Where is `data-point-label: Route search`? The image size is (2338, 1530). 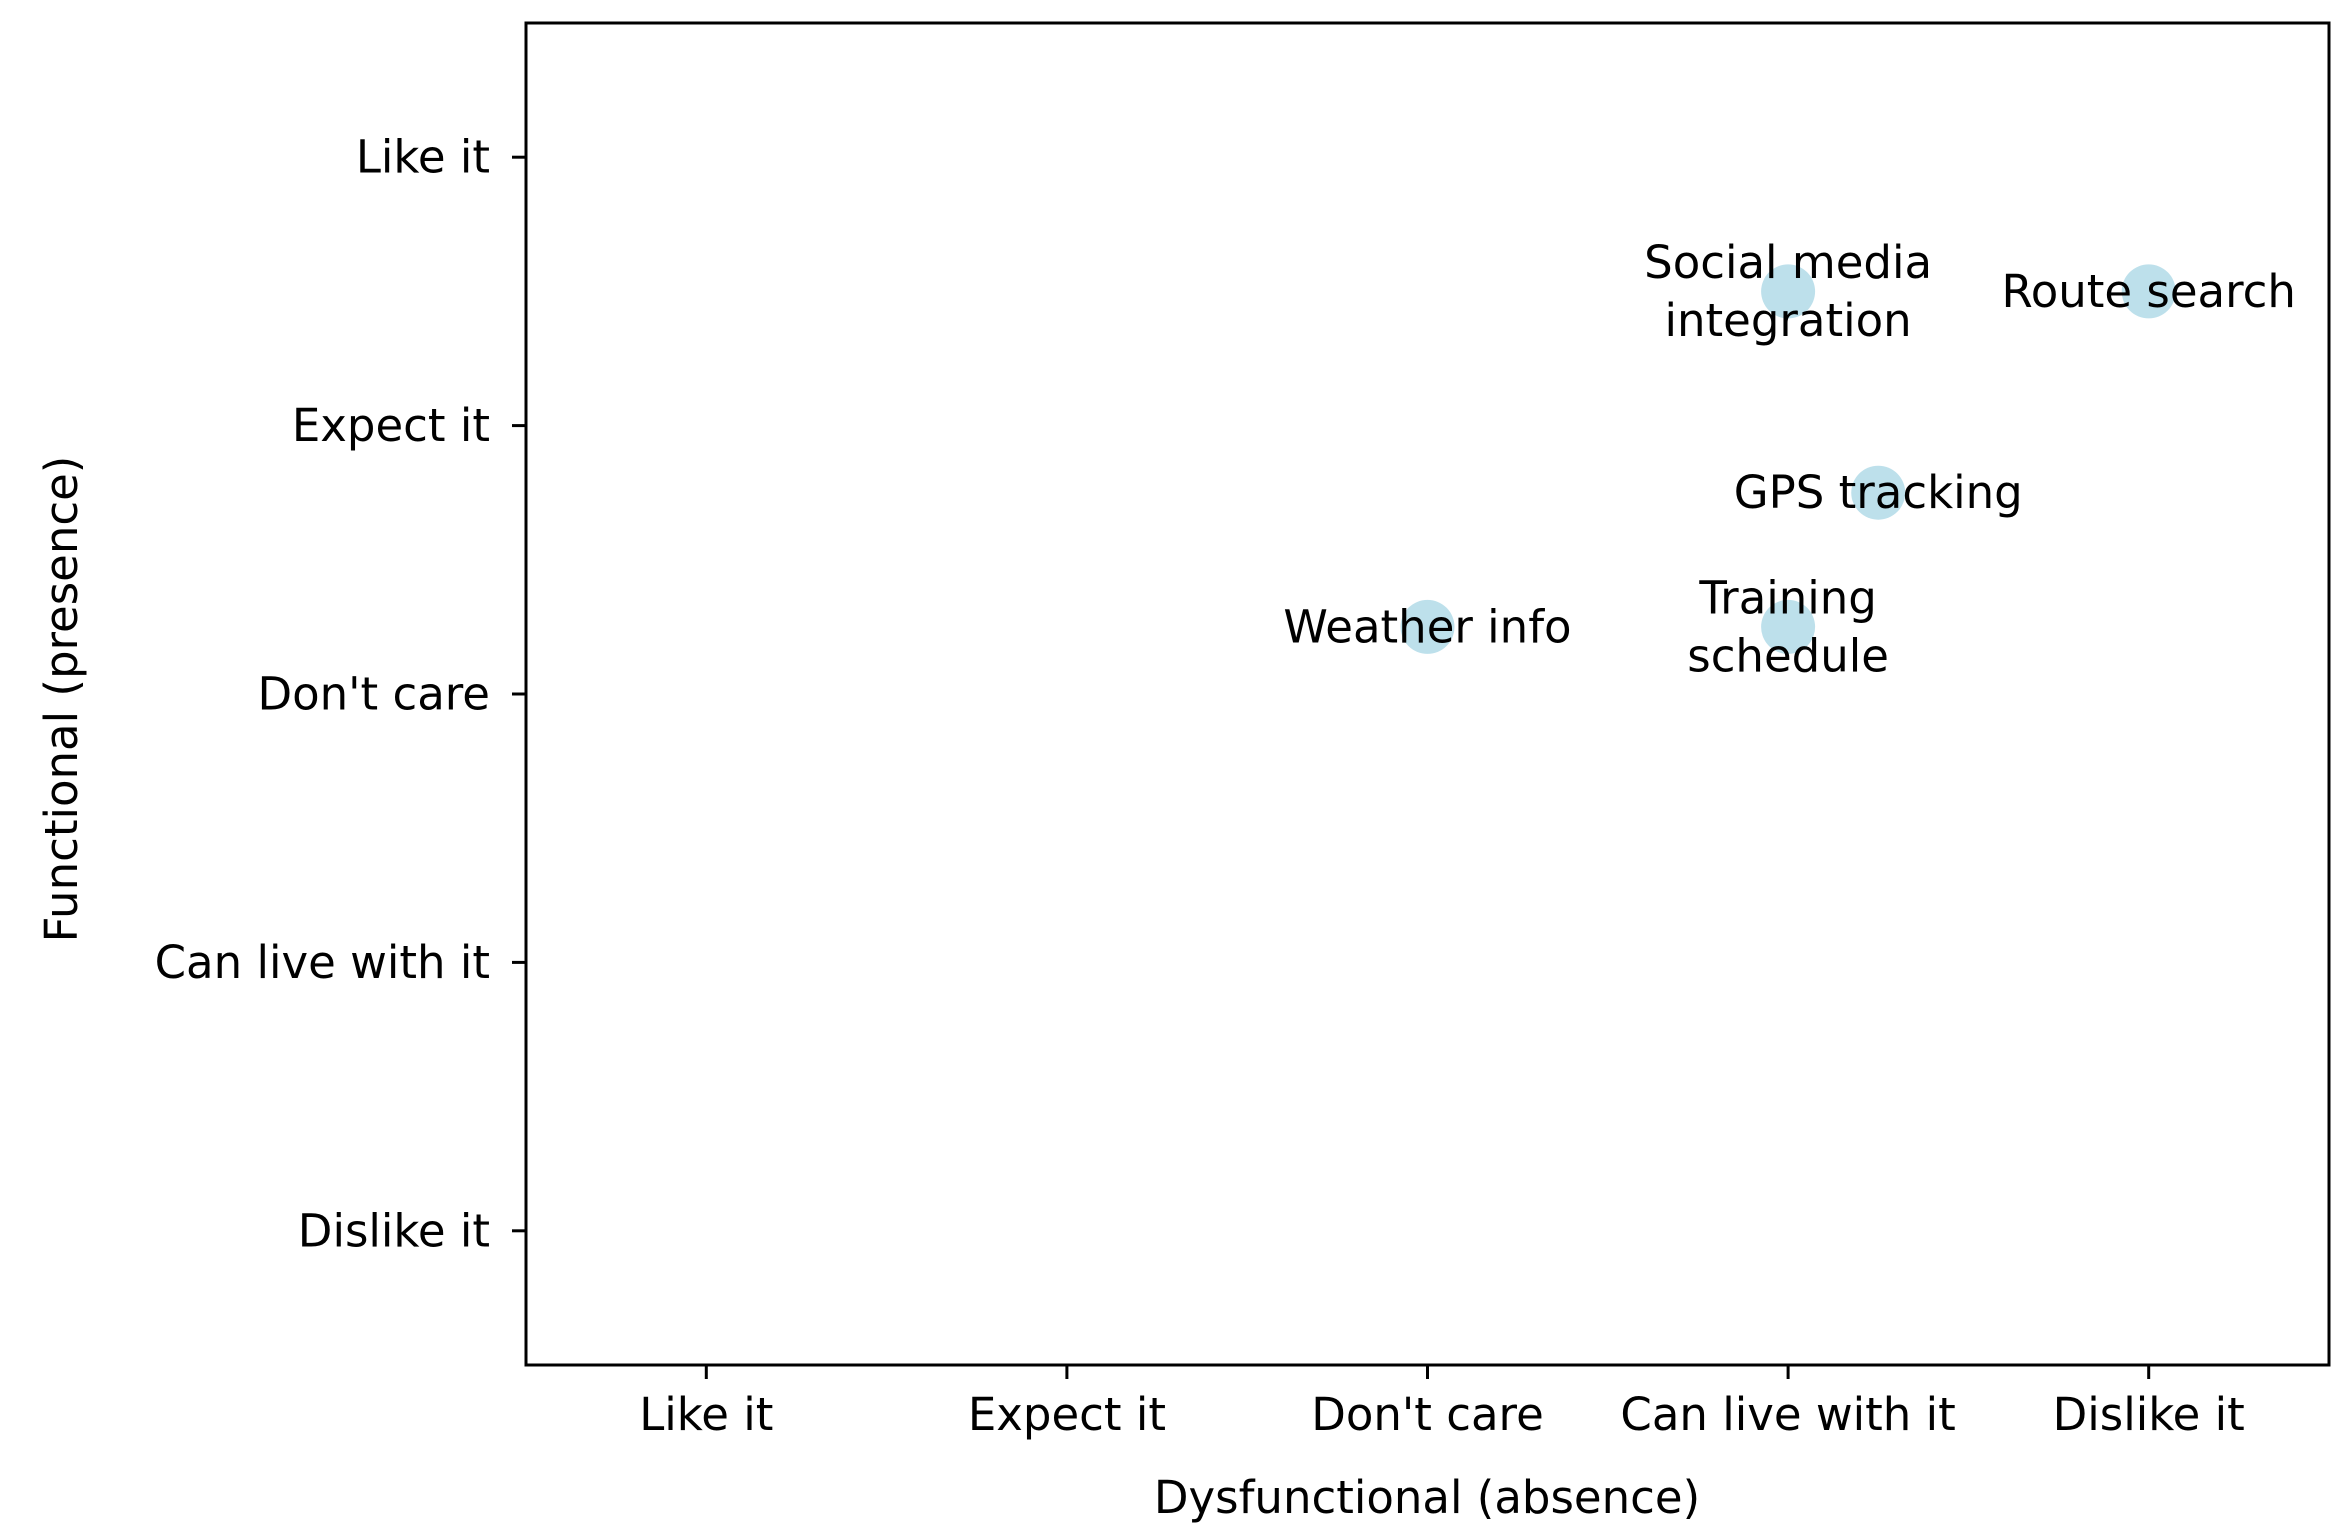 data-point-label: Route search is located at coordinates (2148, 291).